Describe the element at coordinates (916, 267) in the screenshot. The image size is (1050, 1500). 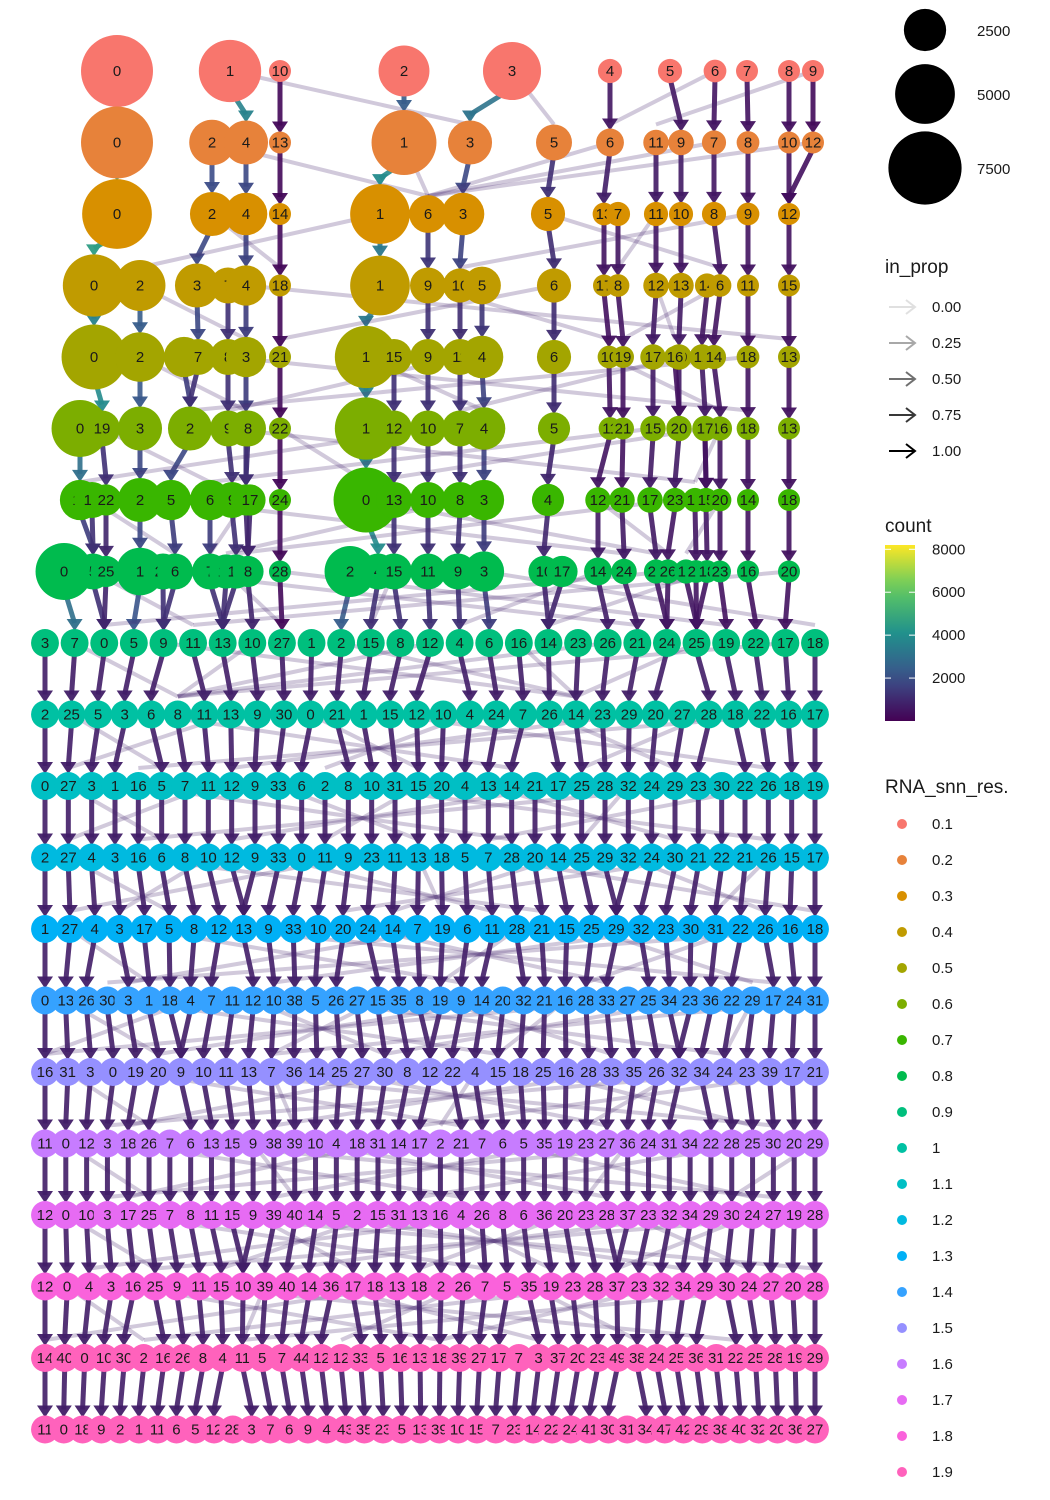
I see `in-prop-legend-title: in_prop` at that location.